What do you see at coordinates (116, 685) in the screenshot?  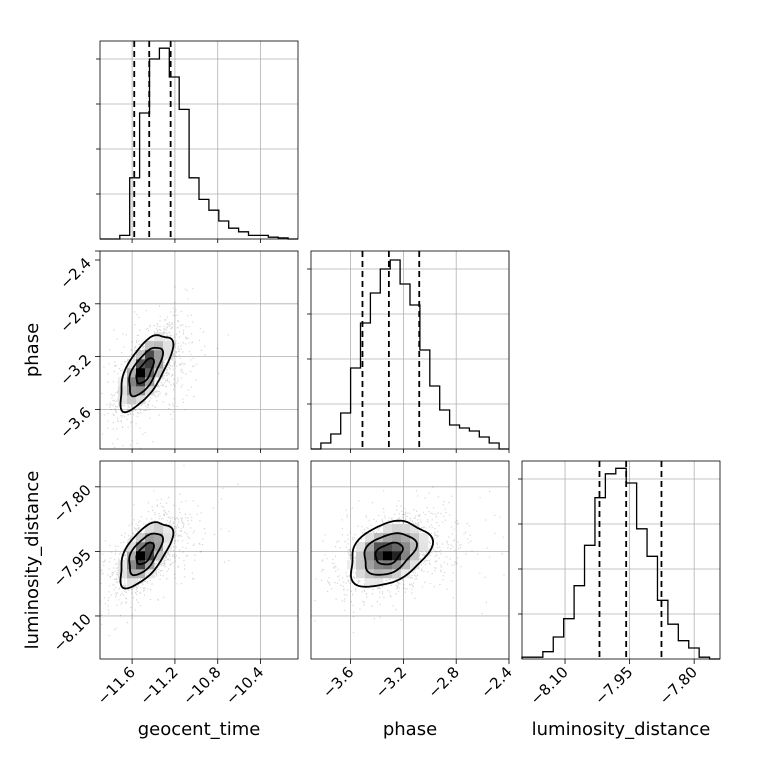 I see `x-tick-label: −11.6` at bounding box center [116, 685].